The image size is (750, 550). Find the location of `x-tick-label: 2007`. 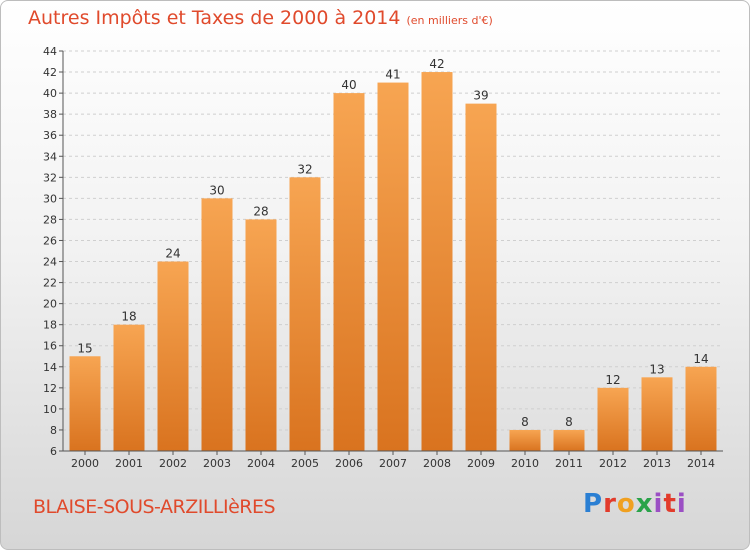

x-tick-label: 2007 is located at coordinates (393, 463).